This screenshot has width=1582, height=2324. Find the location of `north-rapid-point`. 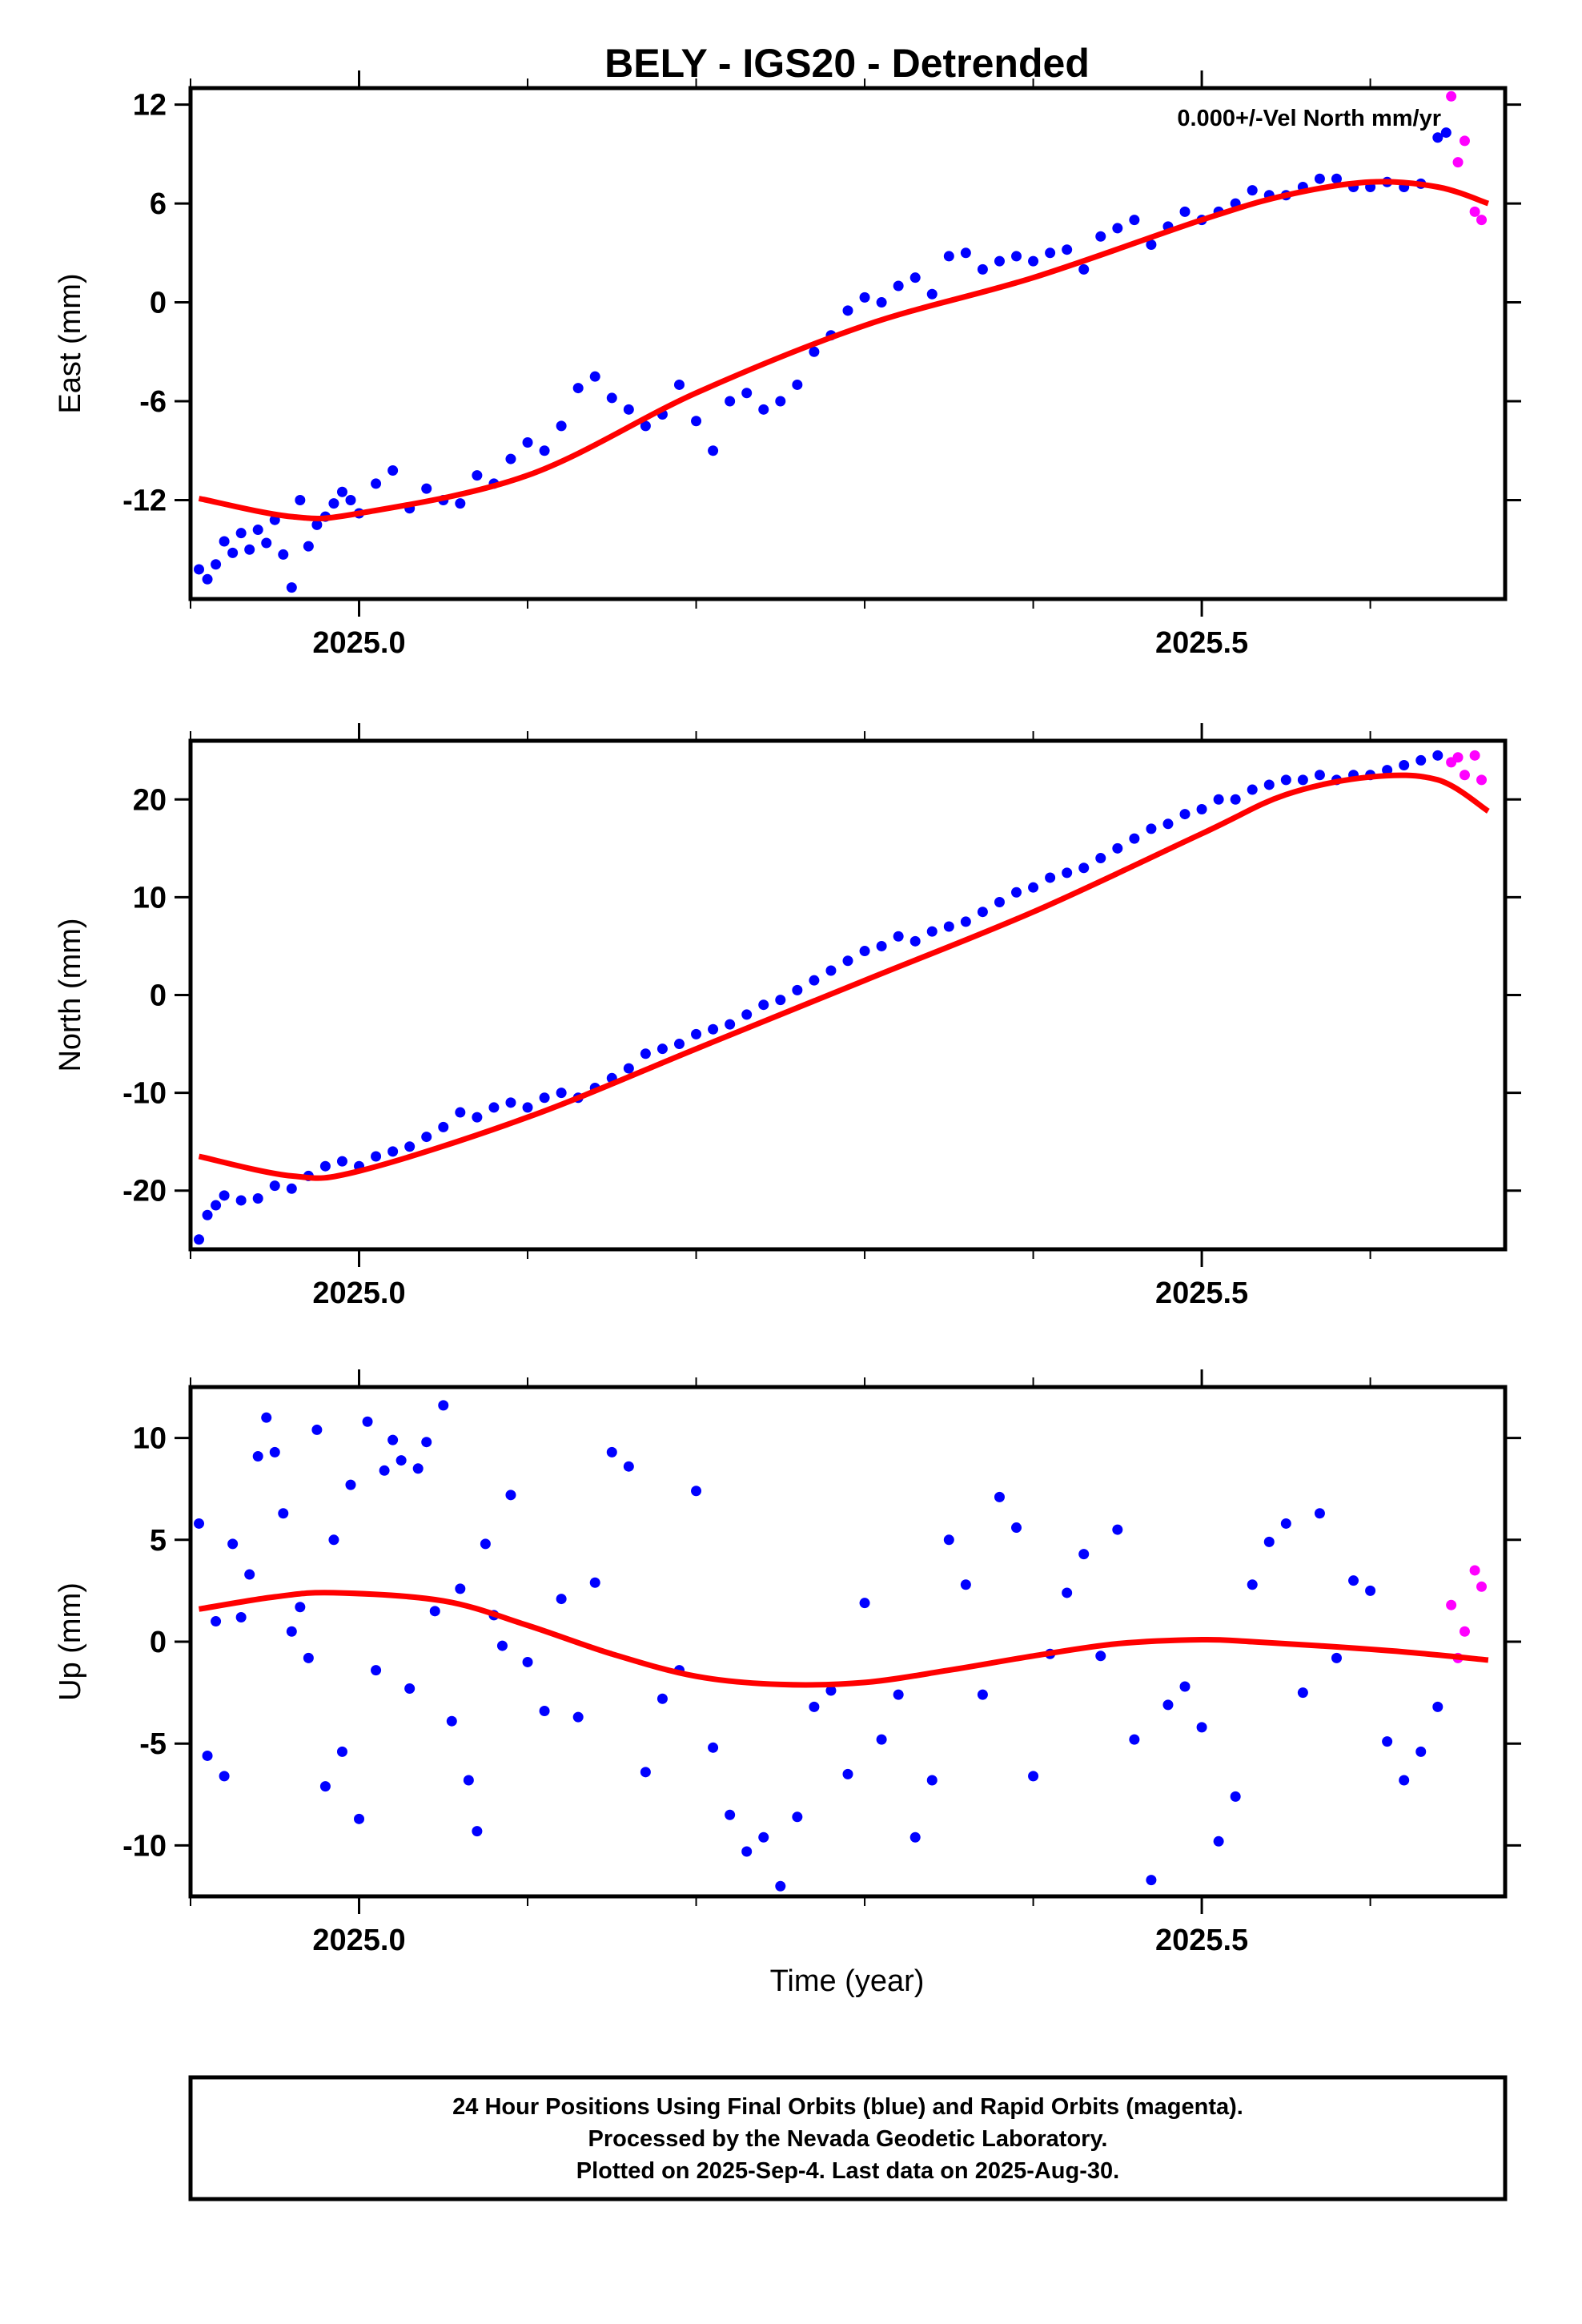

north-rapid-point is located at coordinates (1458, 757).